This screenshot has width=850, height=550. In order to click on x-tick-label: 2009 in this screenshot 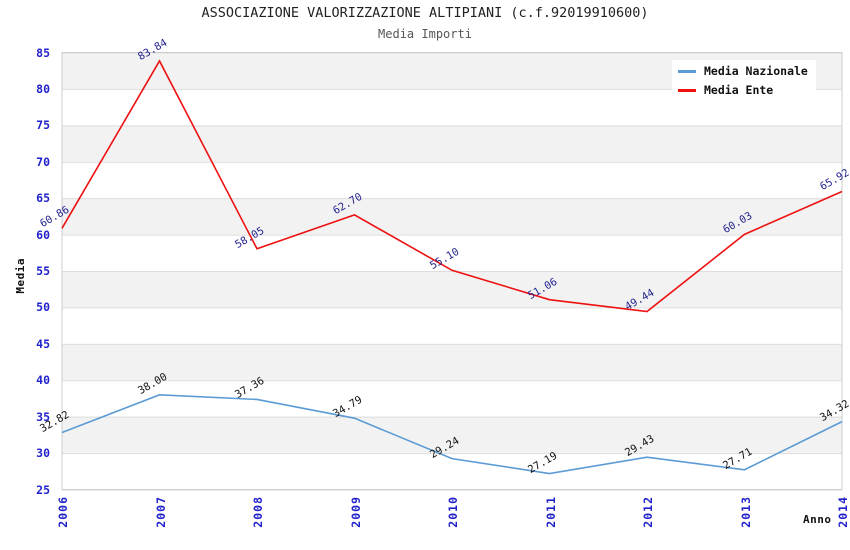, I will do `click(355, 512)`.